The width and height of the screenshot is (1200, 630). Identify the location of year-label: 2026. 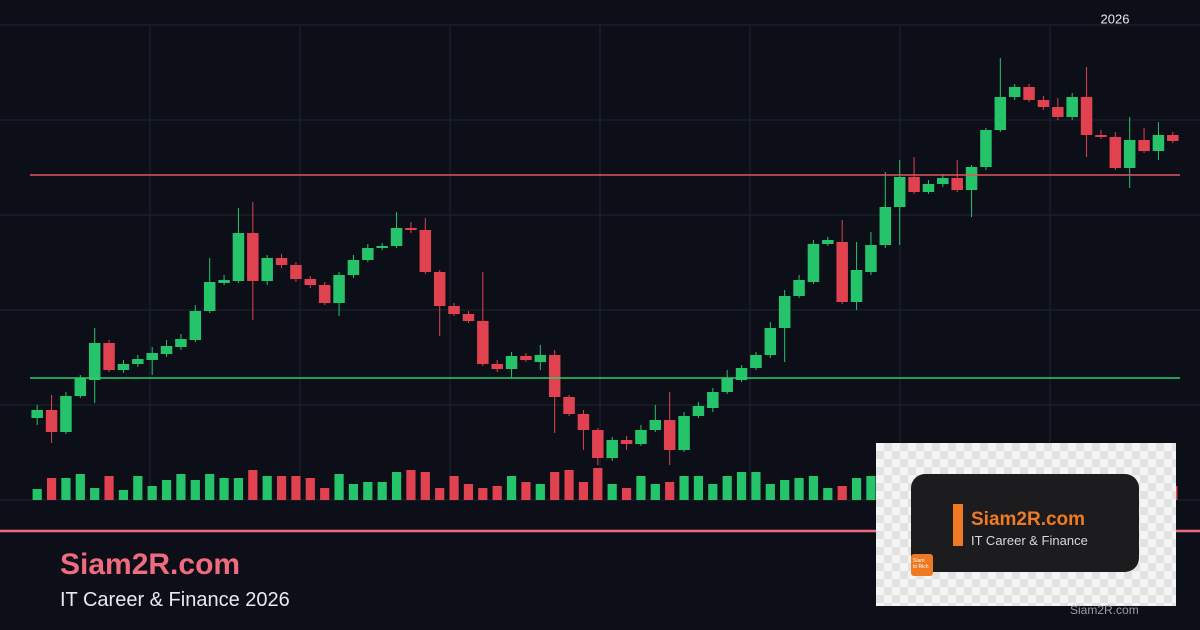
(1115, 18).